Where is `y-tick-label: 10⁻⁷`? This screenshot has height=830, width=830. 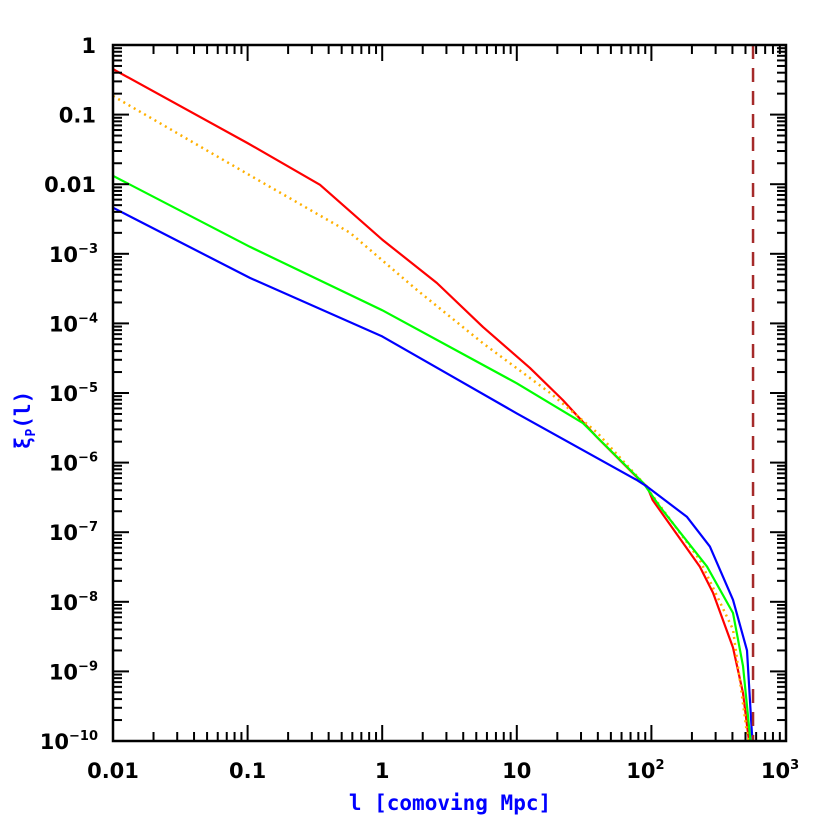
y-tick-label: 10⁻⁷ is located at coordinates (73, 532).